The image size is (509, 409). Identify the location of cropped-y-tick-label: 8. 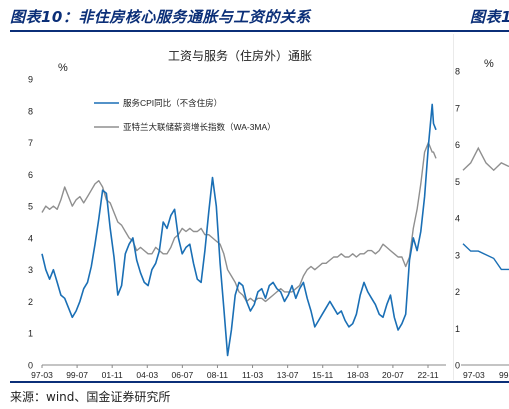
(457, 72).